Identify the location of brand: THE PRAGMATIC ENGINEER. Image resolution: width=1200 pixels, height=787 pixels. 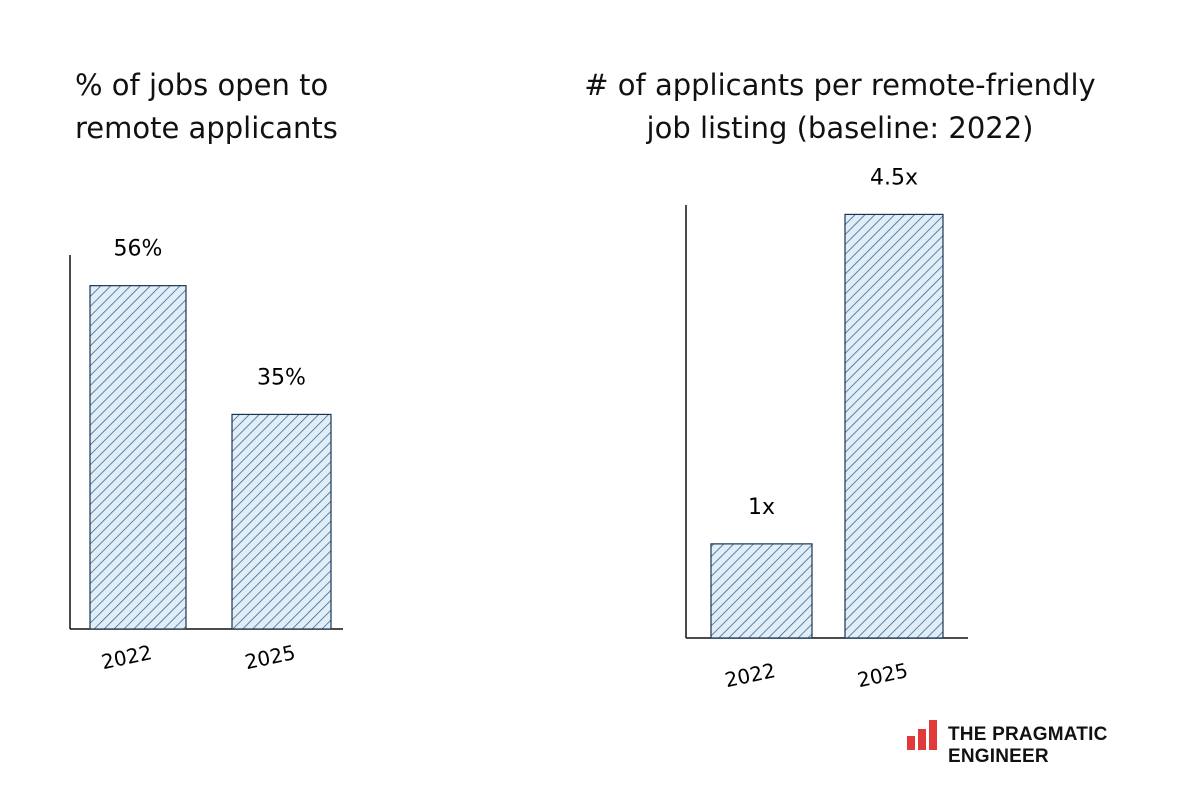
(1028, 745).